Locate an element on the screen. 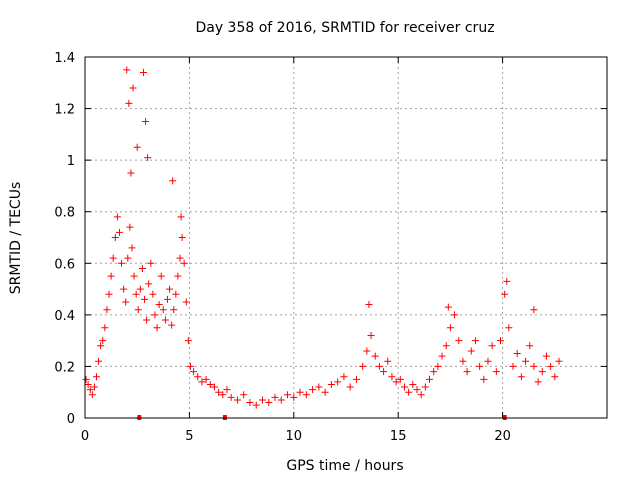  y-tick-label: 0 is located at coordinates (71, 419).